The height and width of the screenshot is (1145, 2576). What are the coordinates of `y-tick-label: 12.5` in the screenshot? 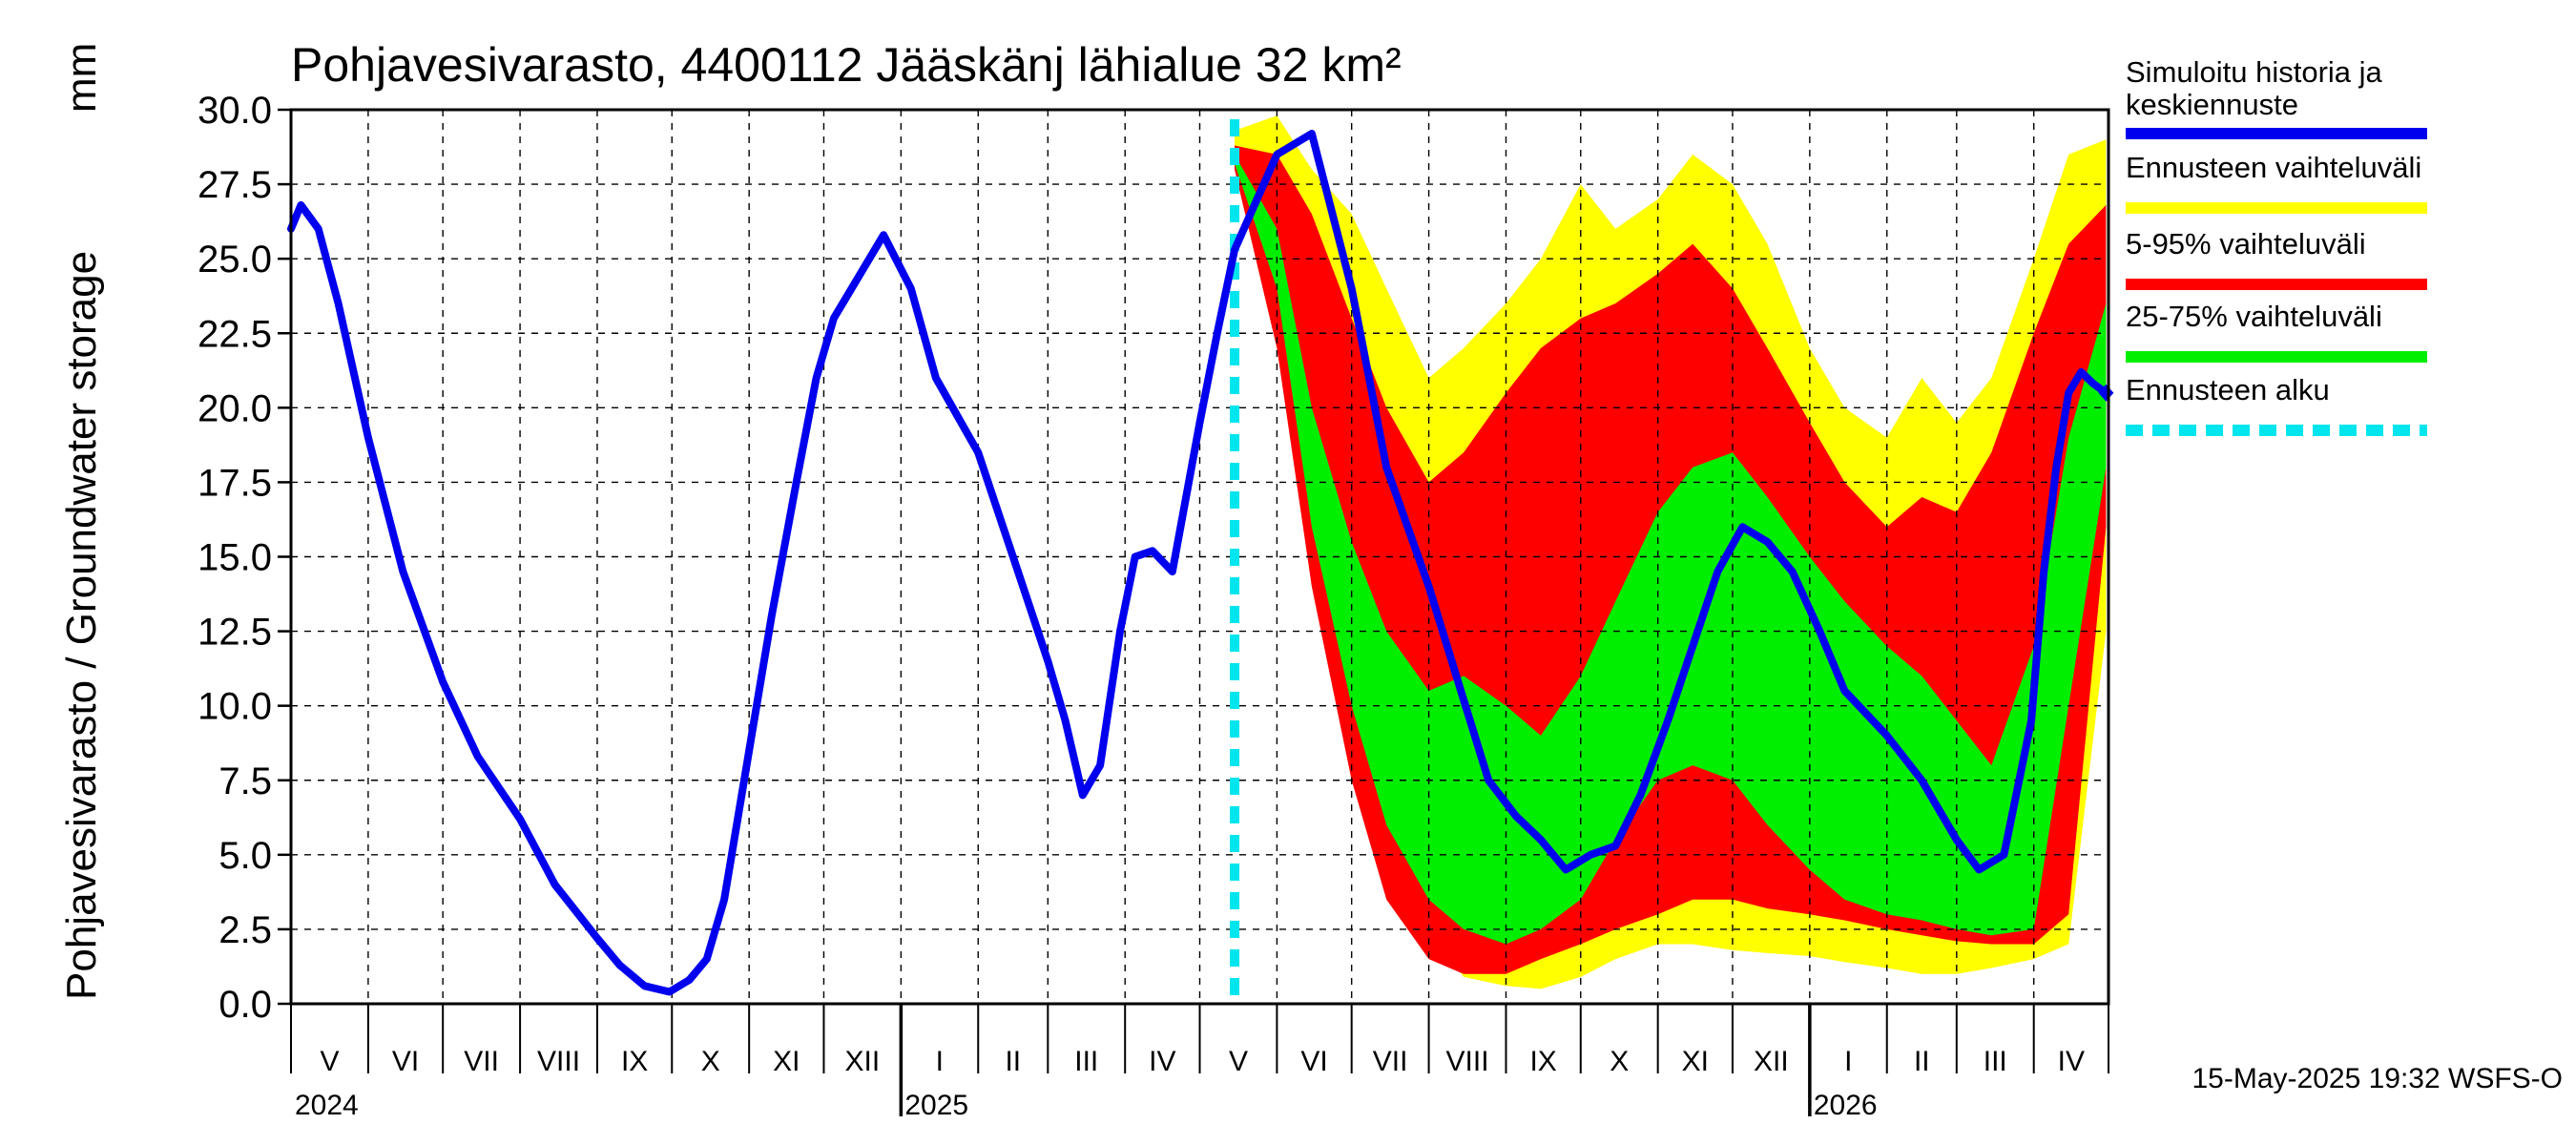 It's located at (234, 633).